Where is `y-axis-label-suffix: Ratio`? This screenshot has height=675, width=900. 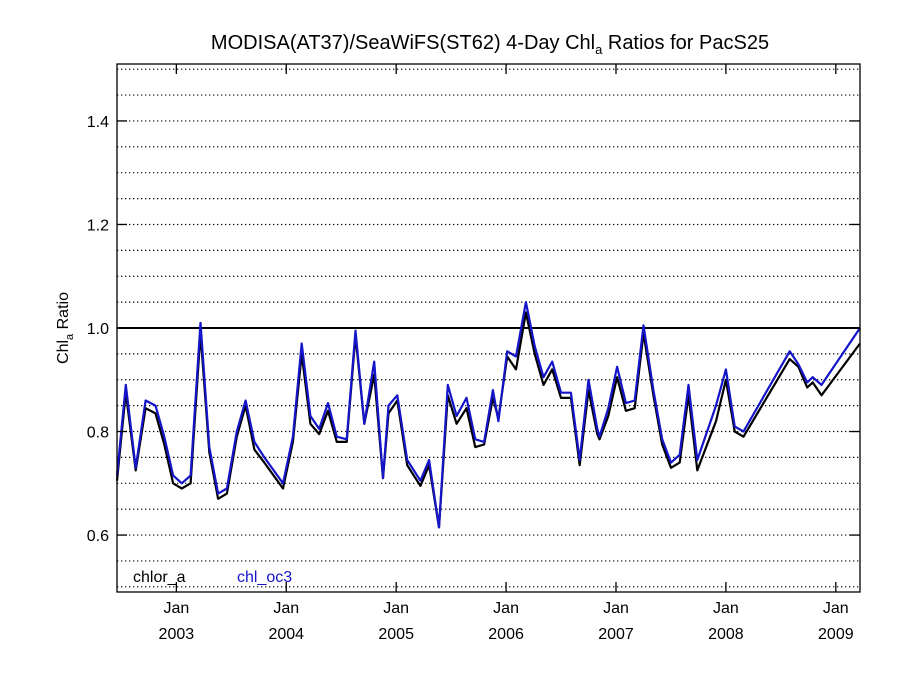 y-axis-label-suffix: Ratio is located at coordinates (63, 313).